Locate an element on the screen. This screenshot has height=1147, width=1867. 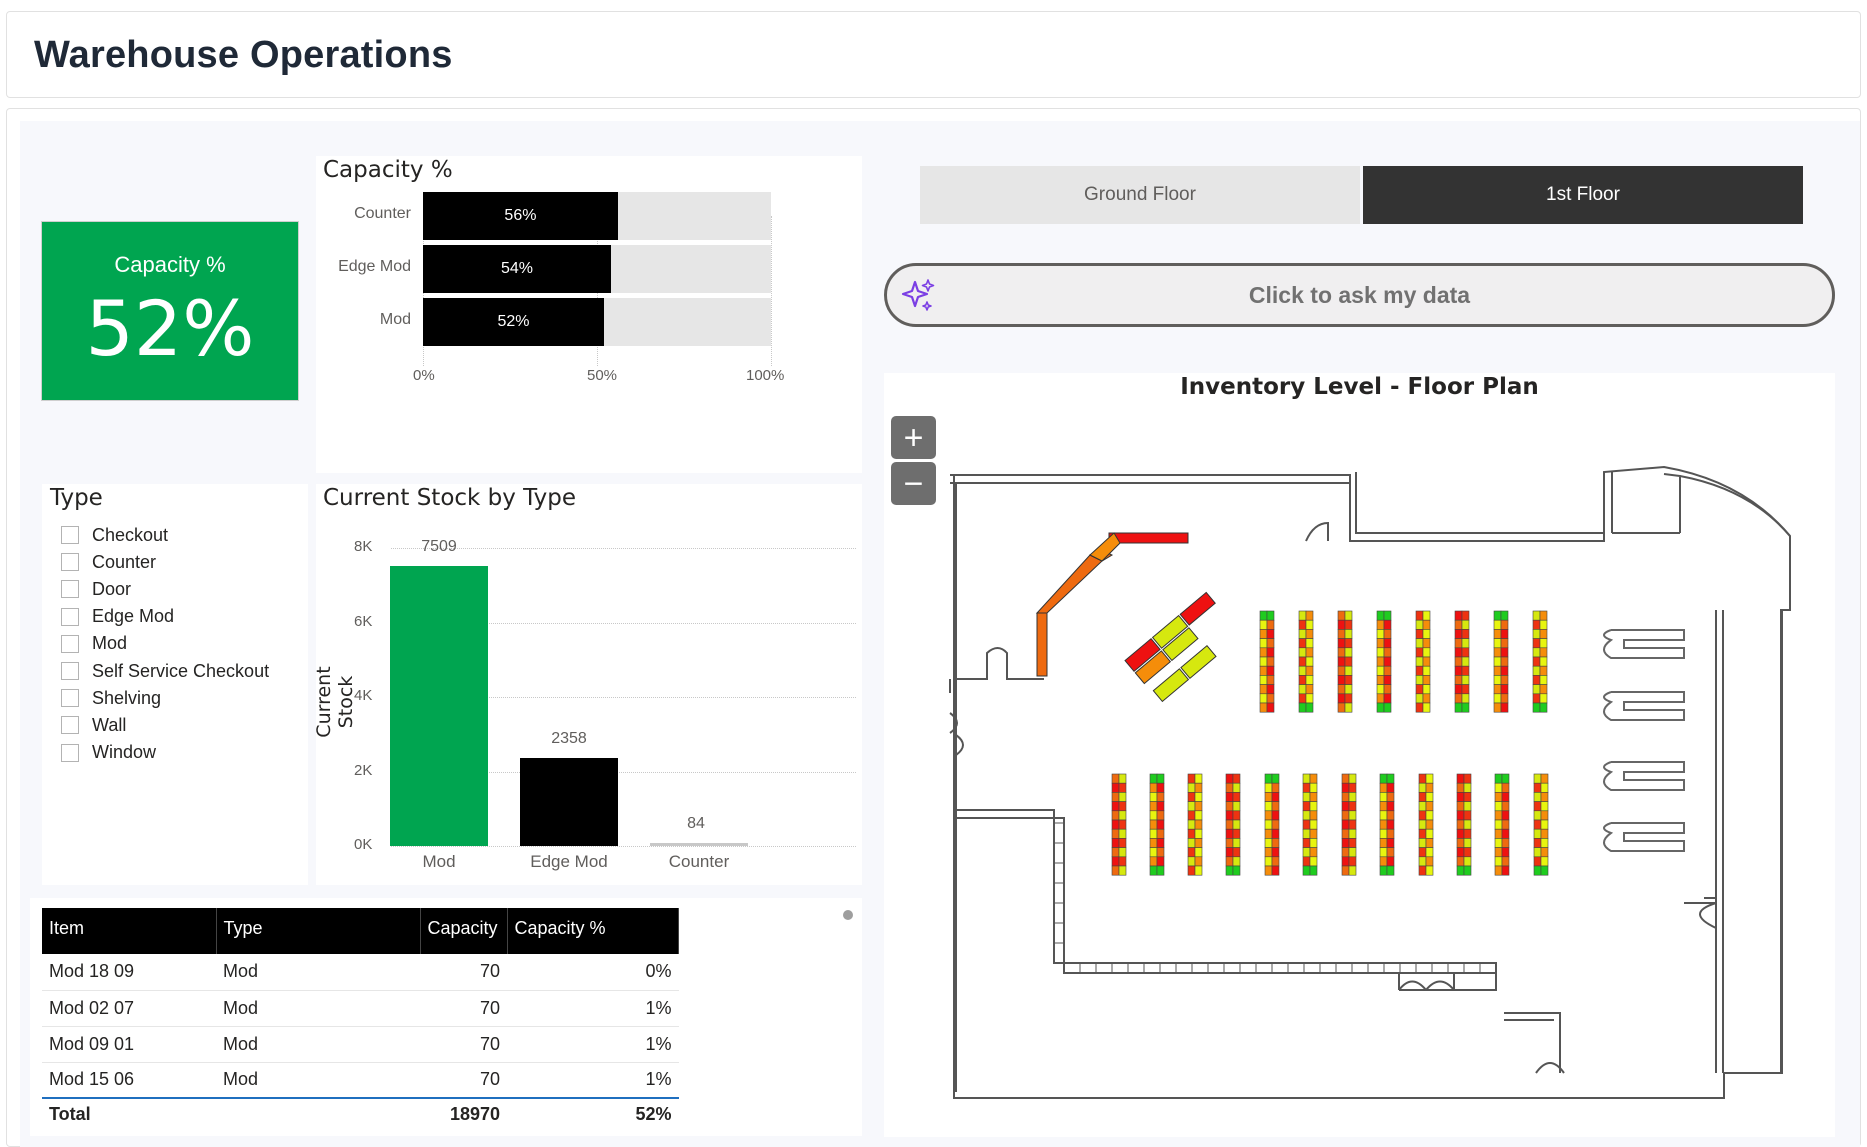
table-row: Mod 02 07 Mod 70 1% is located at coordinates (360, 1008).